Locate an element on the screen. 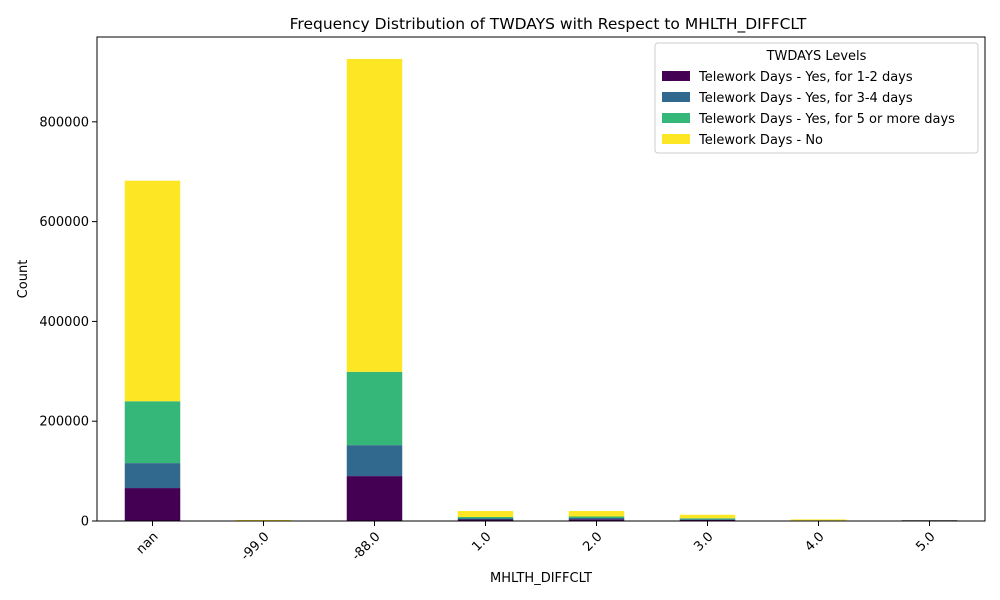  bar--99.0-series-4 is located at coordinates (263, 520).